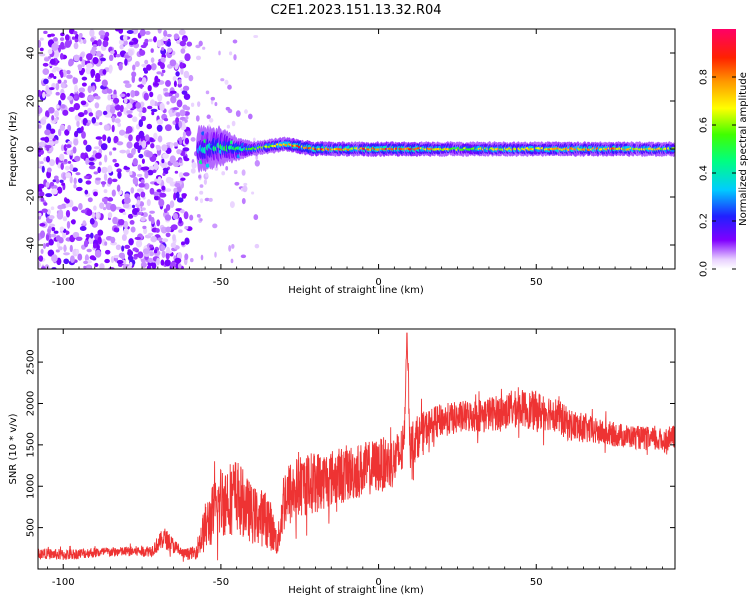 The image size is (750, 600). I want to click on snr-y-tick-label: 500, so click(31, 527).